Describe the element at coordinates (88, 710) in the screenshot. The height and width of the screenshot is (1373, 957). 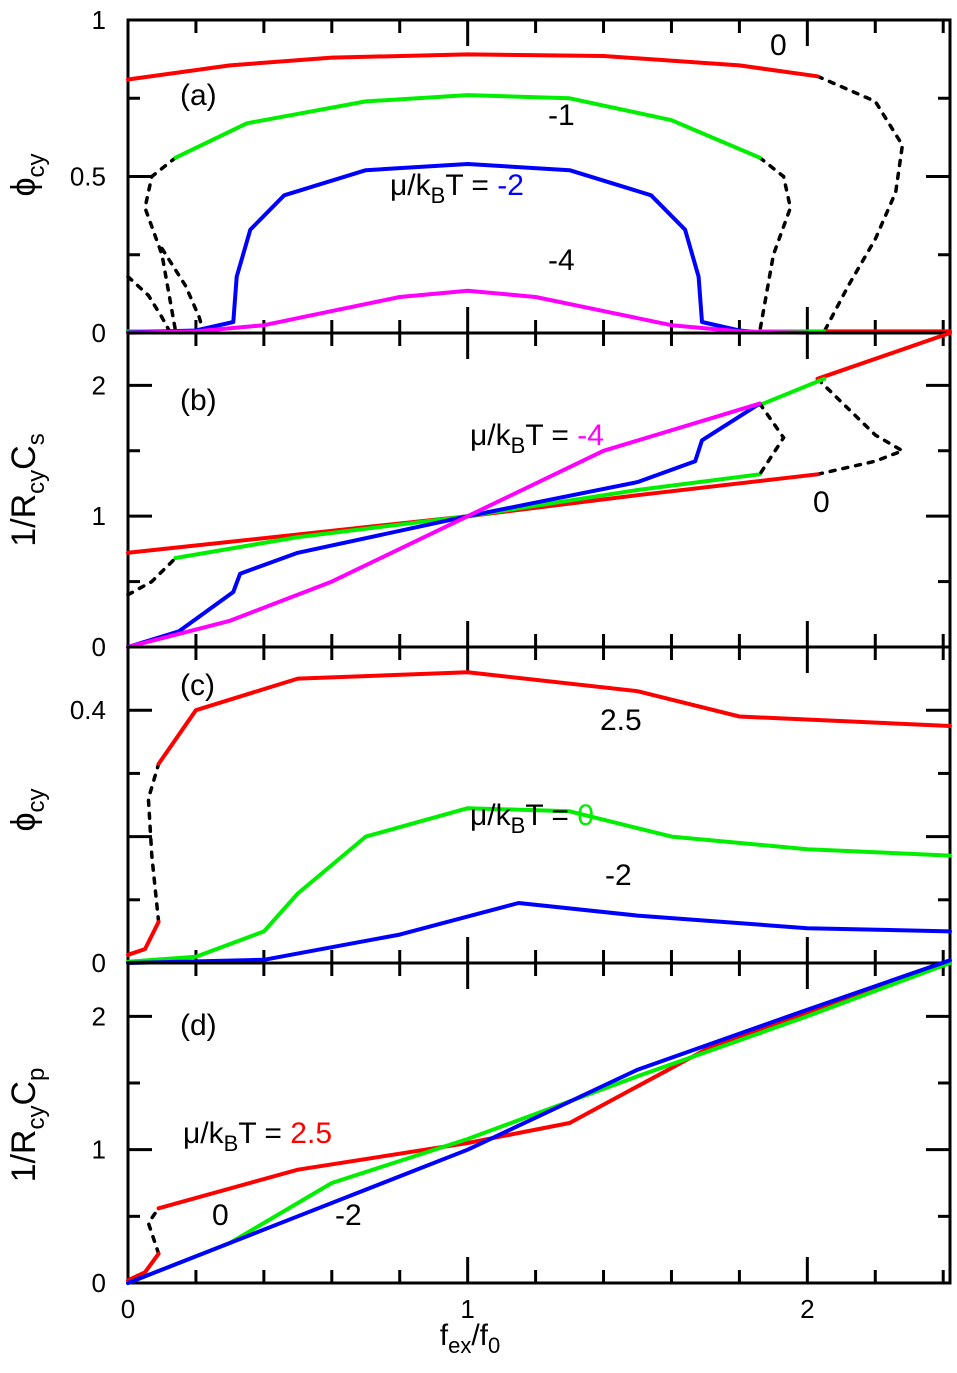
I see `y-tick-label: 0.4` at that location.